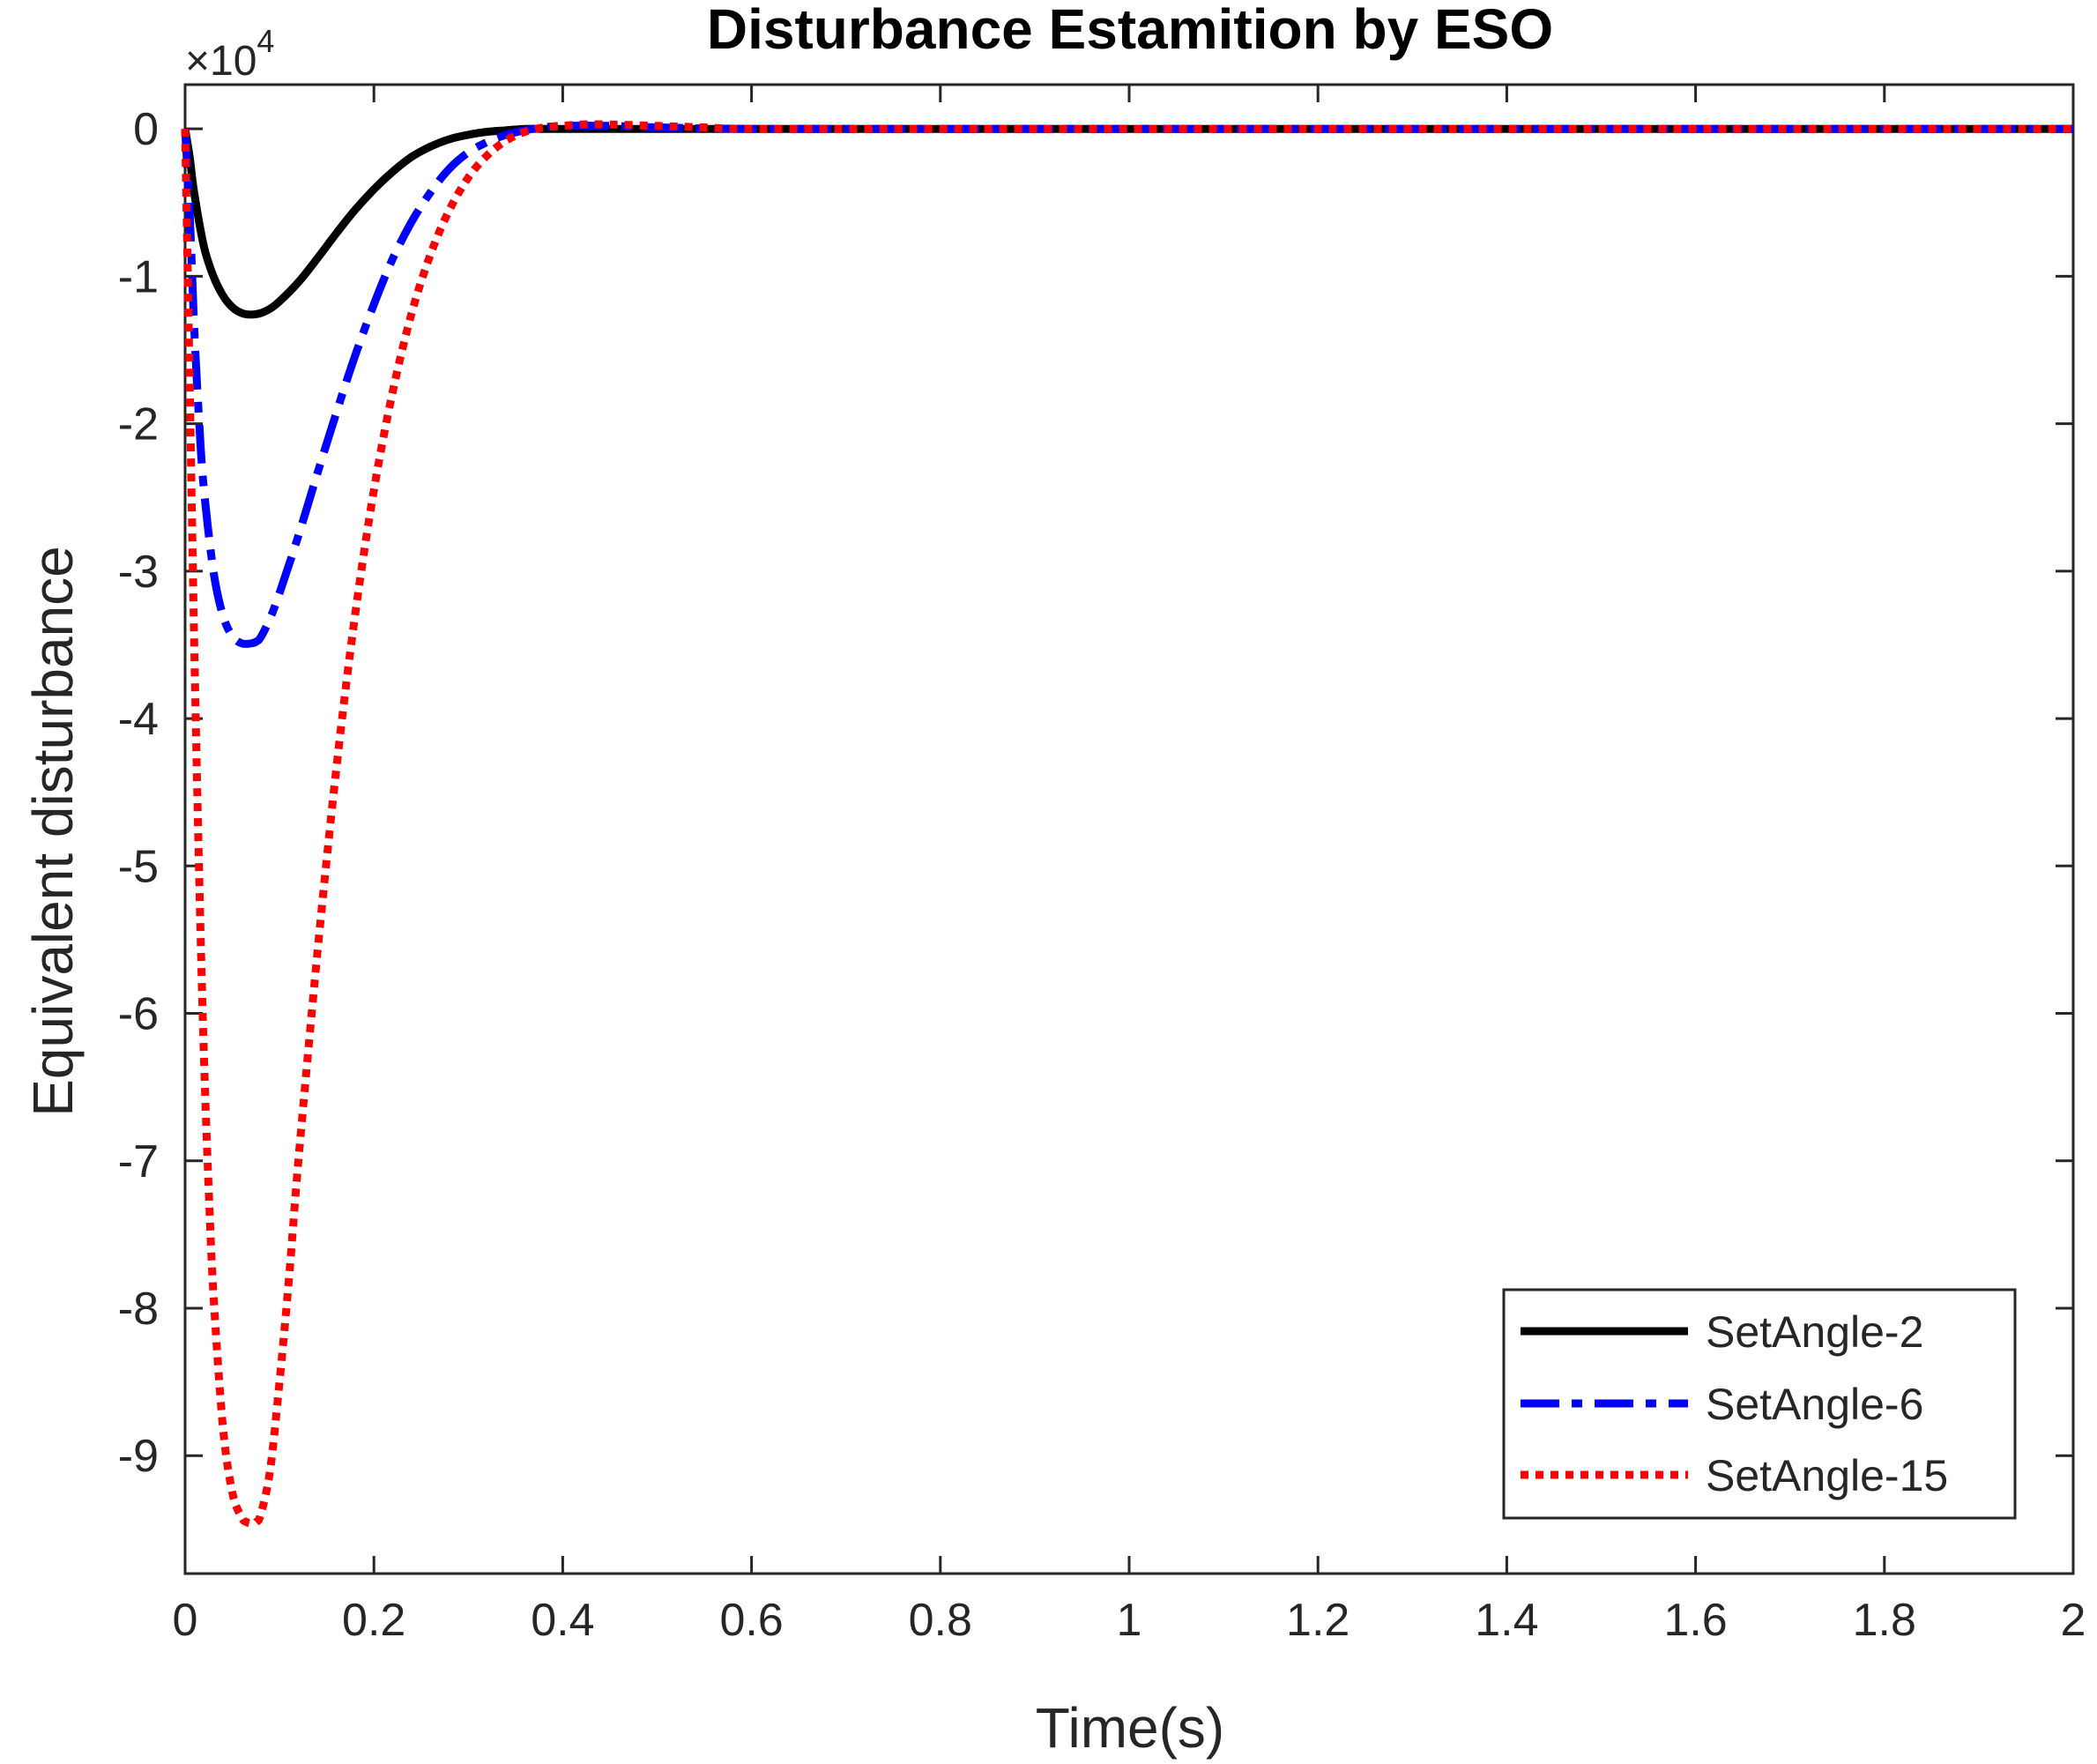 The image size is (2097, 1764). Describe the element at coordinates (1827, 1475) in the screenshot. I see `legend-label-setangle-15: SetAngle-15` at that location.